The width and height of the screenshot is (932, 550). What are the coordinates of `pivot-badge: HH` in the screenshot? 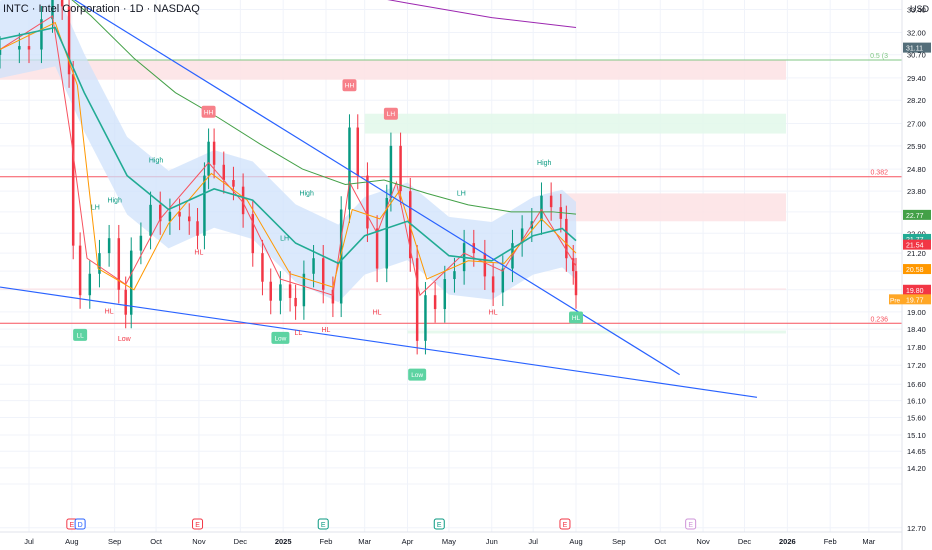 It's located at (350, 86).